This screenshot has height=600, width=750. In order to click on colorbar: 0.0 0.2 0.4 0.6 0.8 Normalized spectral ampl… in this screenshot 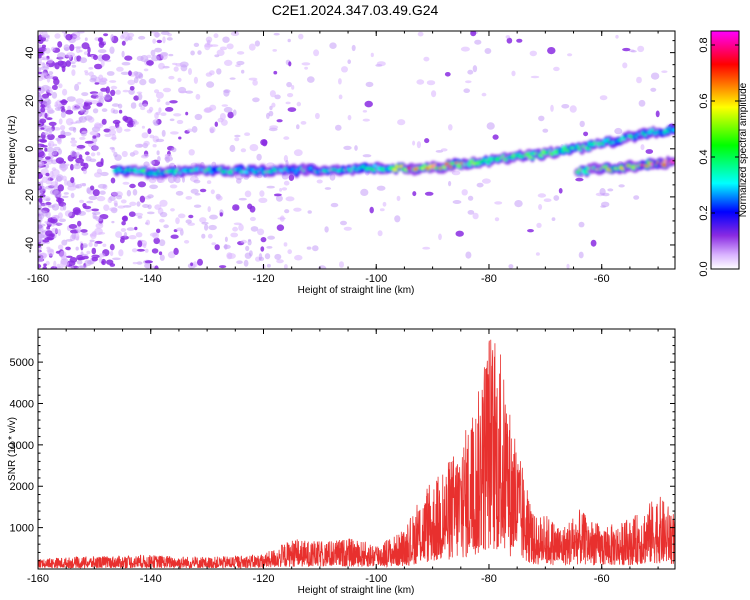, I will do `click(723, 153)`.